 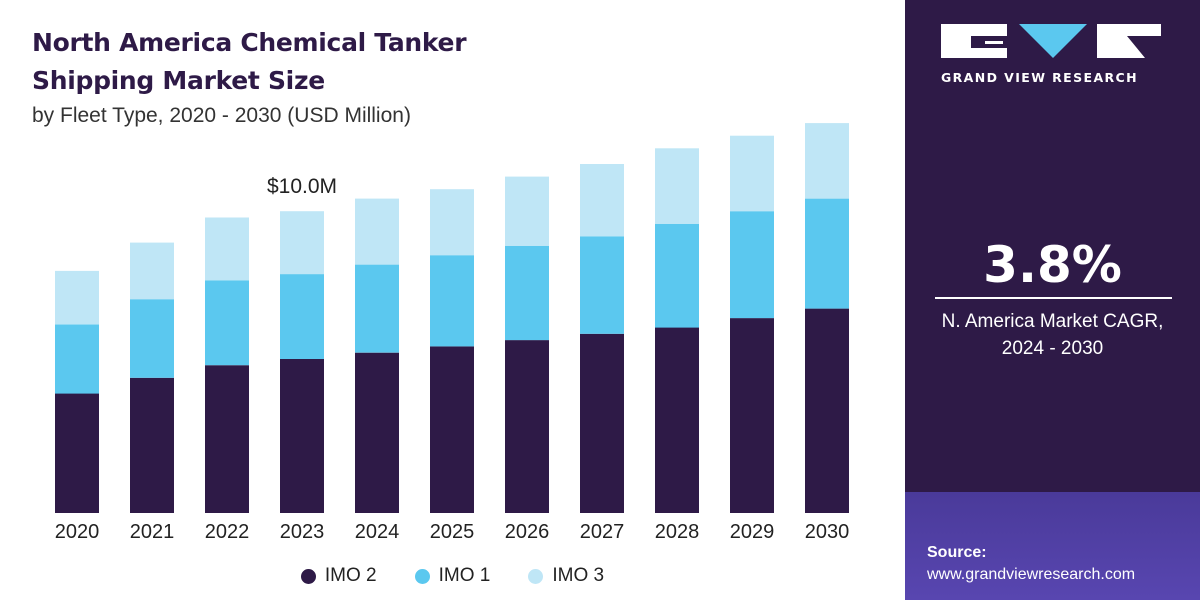 I want to click on legend-label-imo-3: IMO 3, so click(x=578, y=575).